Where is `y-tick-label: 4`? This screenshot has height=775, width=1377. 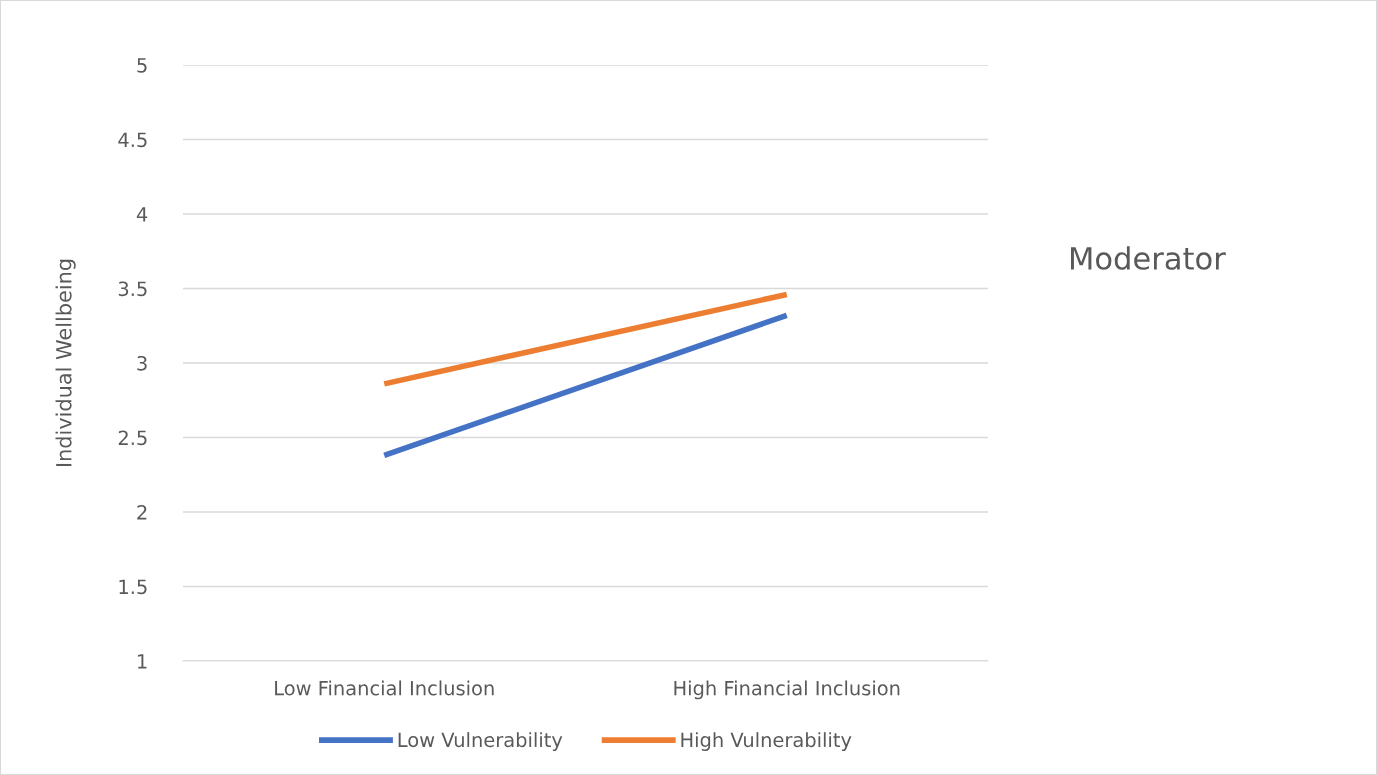
y-tick-label: 4 is located at coordinates (142, 214).